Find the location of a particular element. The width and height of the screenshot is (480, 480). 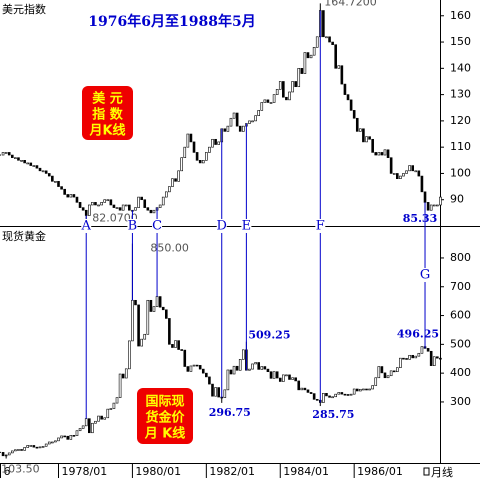

y-tick-label: 300 is located at coordinates (460, 401).